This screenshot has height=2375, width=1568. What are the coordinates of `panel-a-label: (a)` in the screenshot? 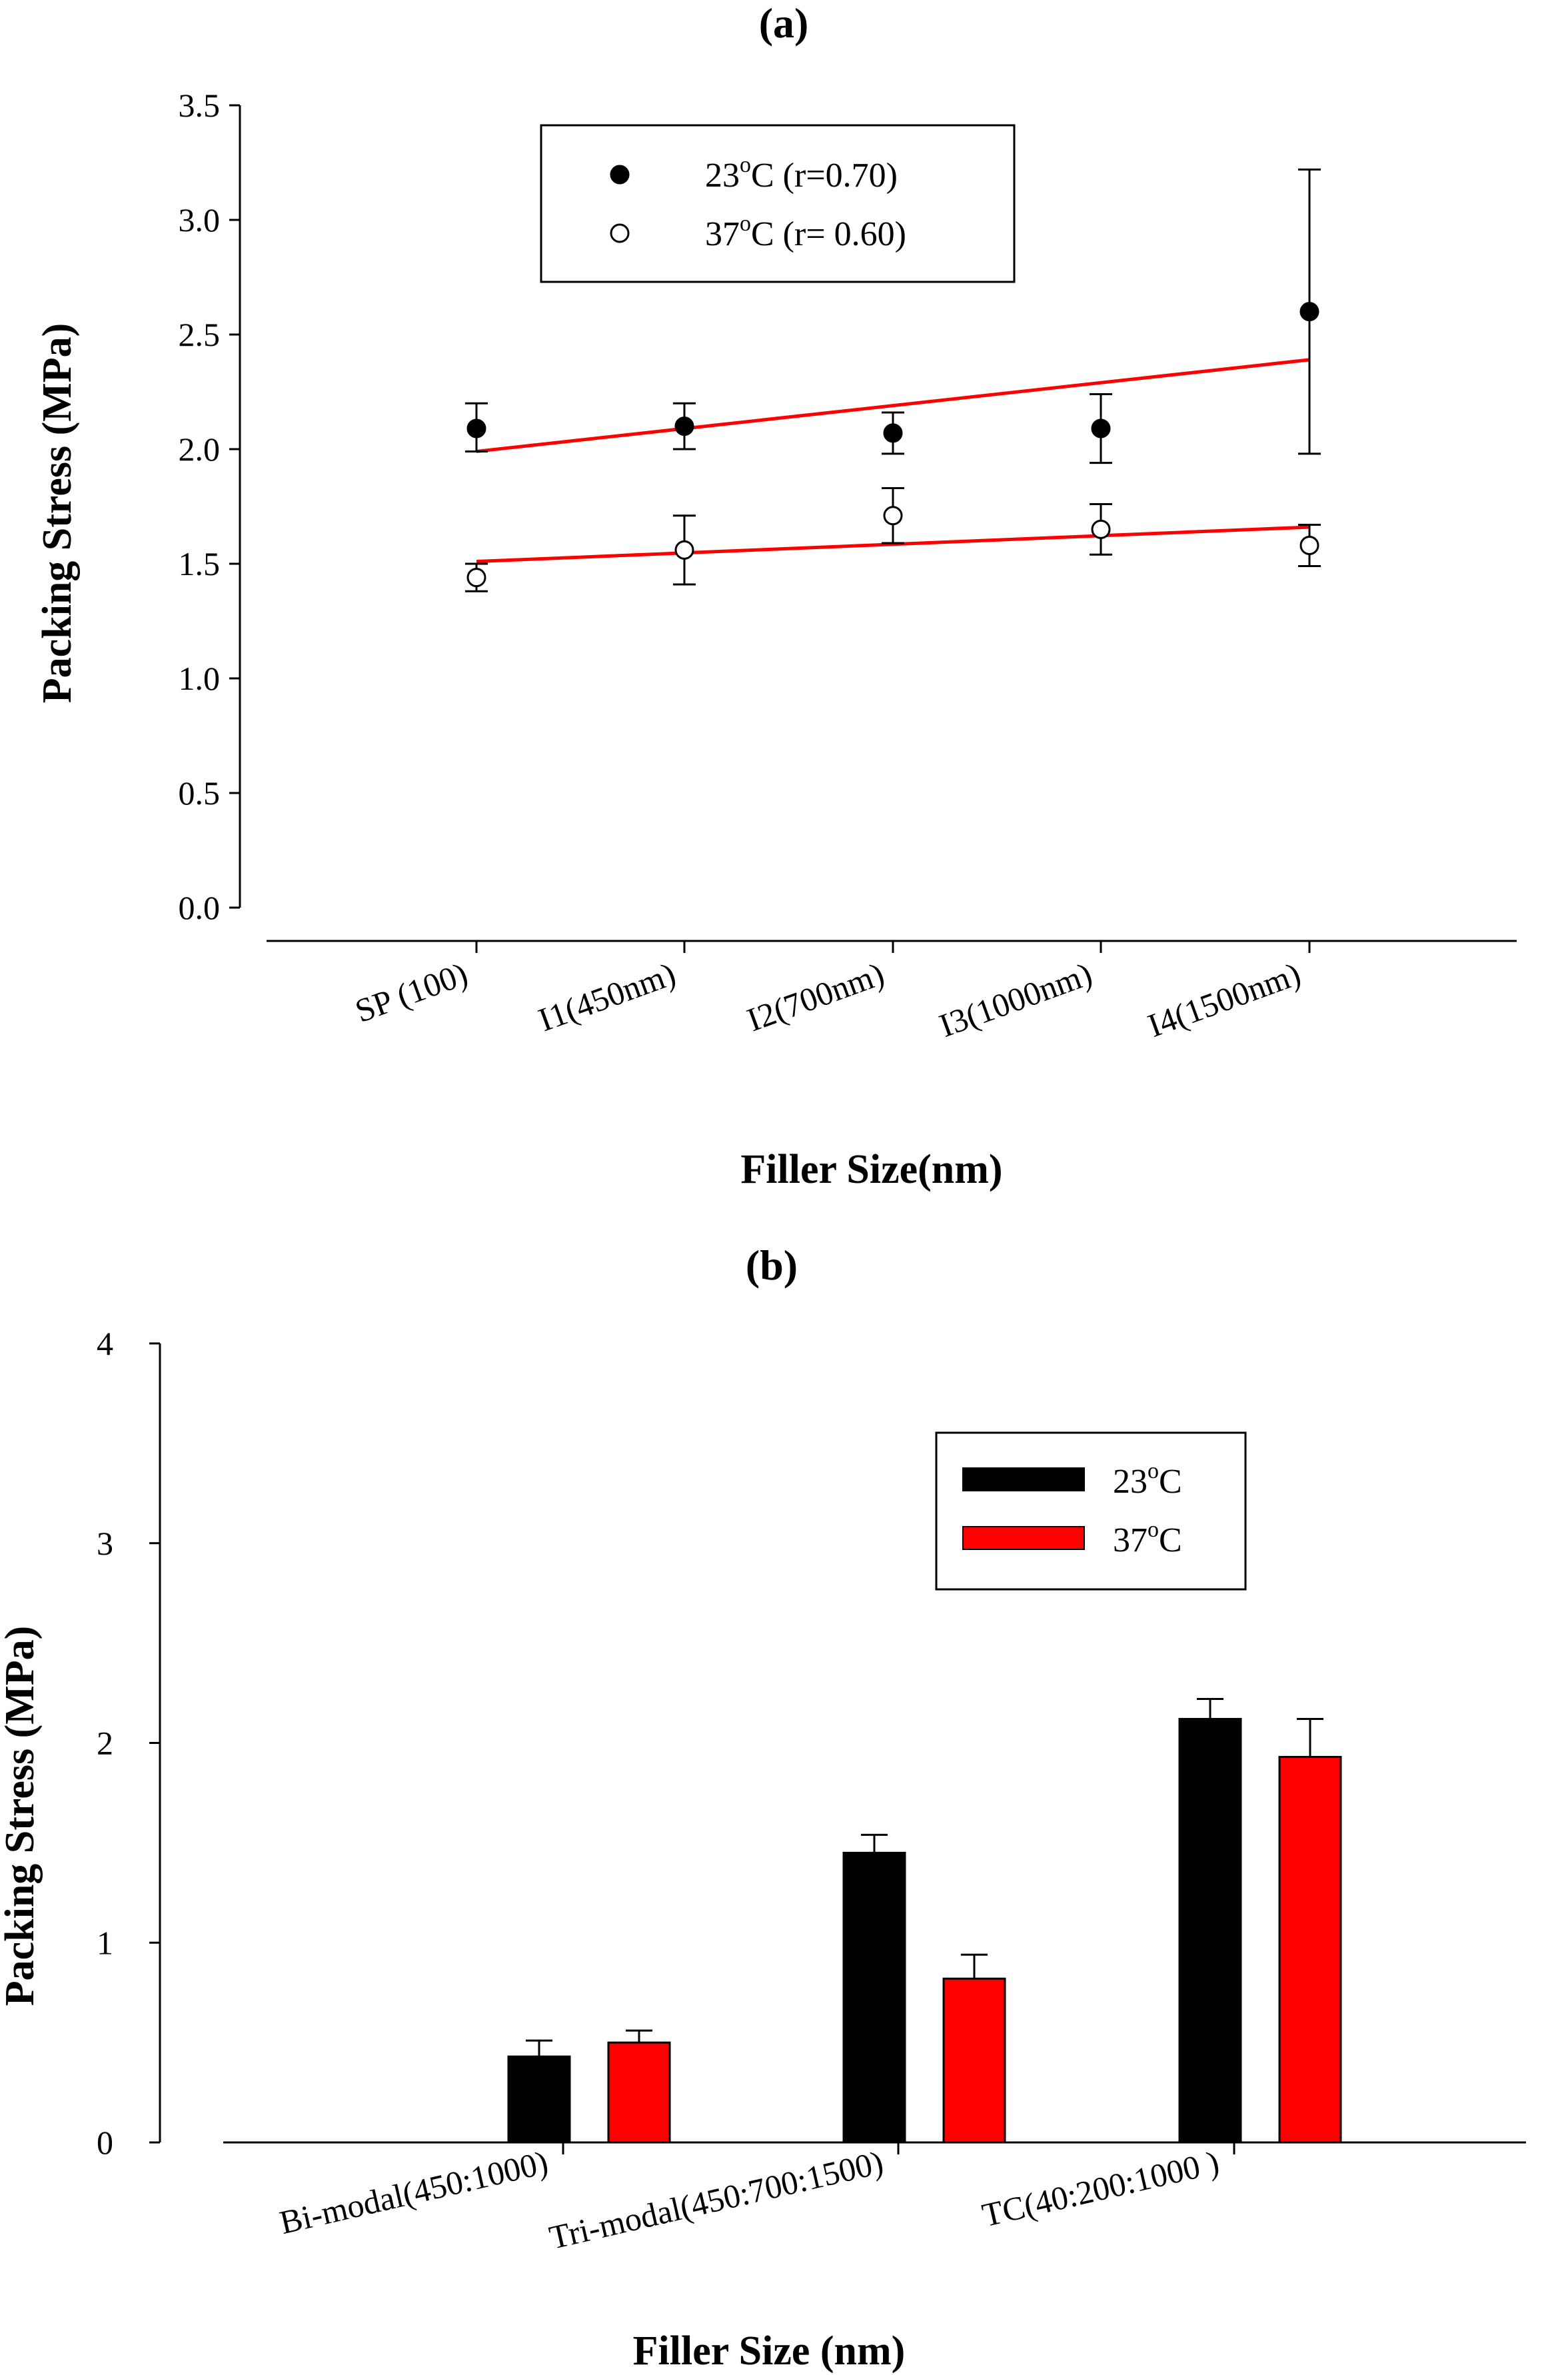 It's located at (784, 23).